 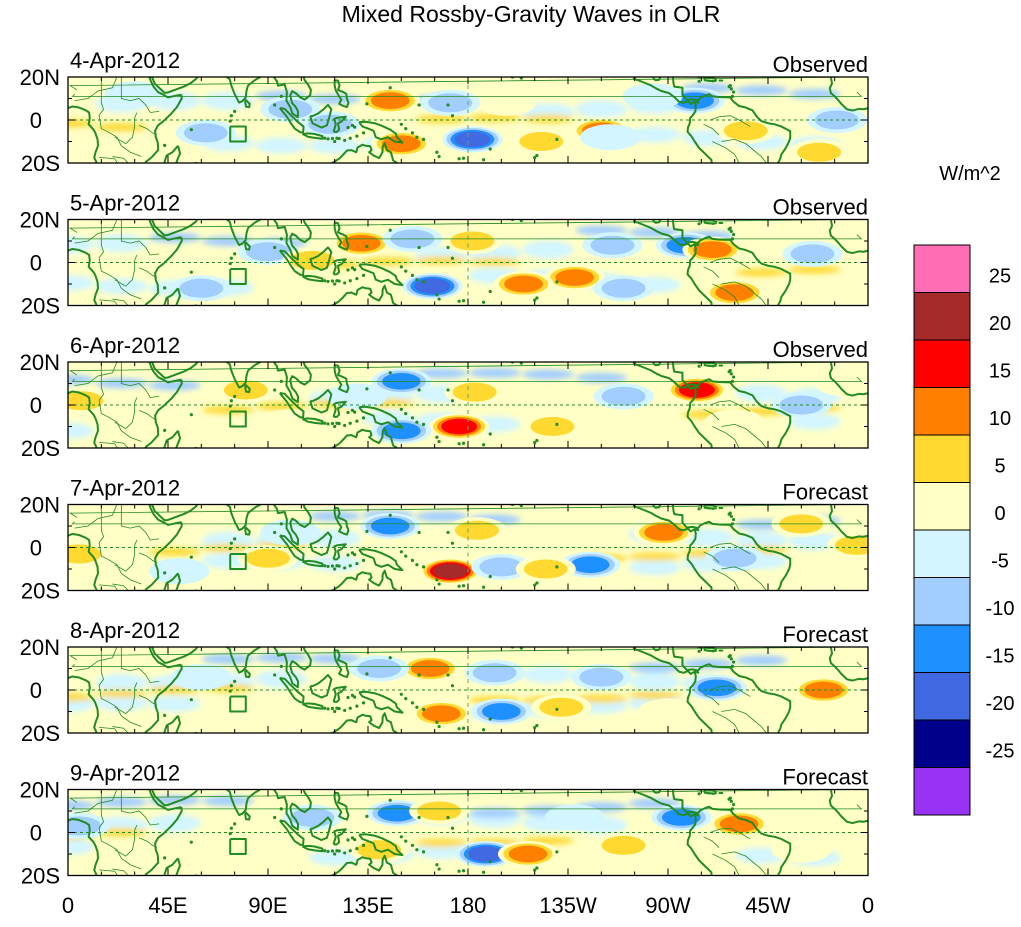 What do you see at coordinates (999, 467) in the screenshot?
I see `colorbar-label: 5` at bounding box center [999, 467].